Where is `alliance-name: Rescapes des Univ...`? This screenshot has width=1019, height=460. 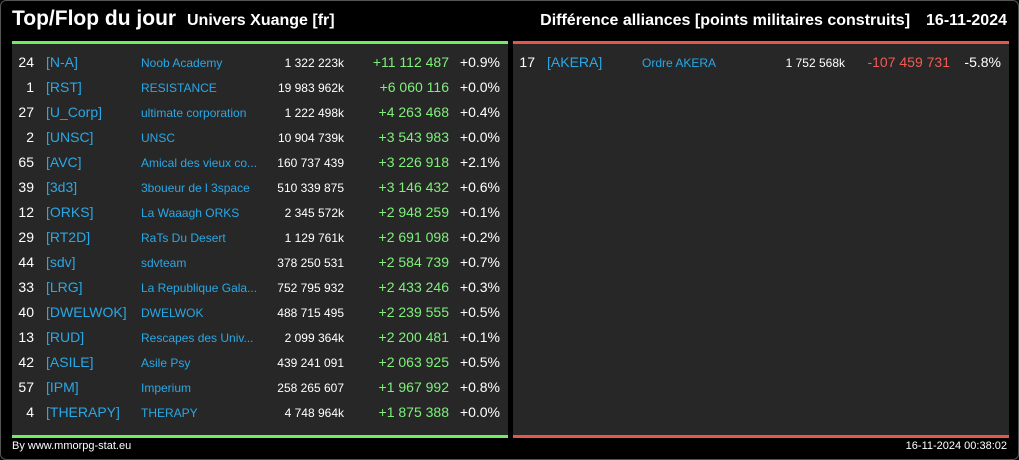 alliance-name: Rescapes des Univ... is located at coordinates (197, 338).